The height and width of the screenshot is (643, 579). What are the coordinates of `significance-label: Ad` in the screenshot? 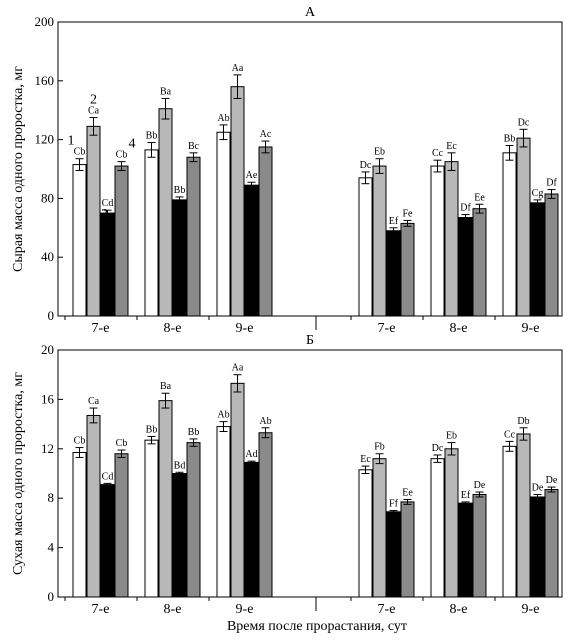 It's located at (251, 454).